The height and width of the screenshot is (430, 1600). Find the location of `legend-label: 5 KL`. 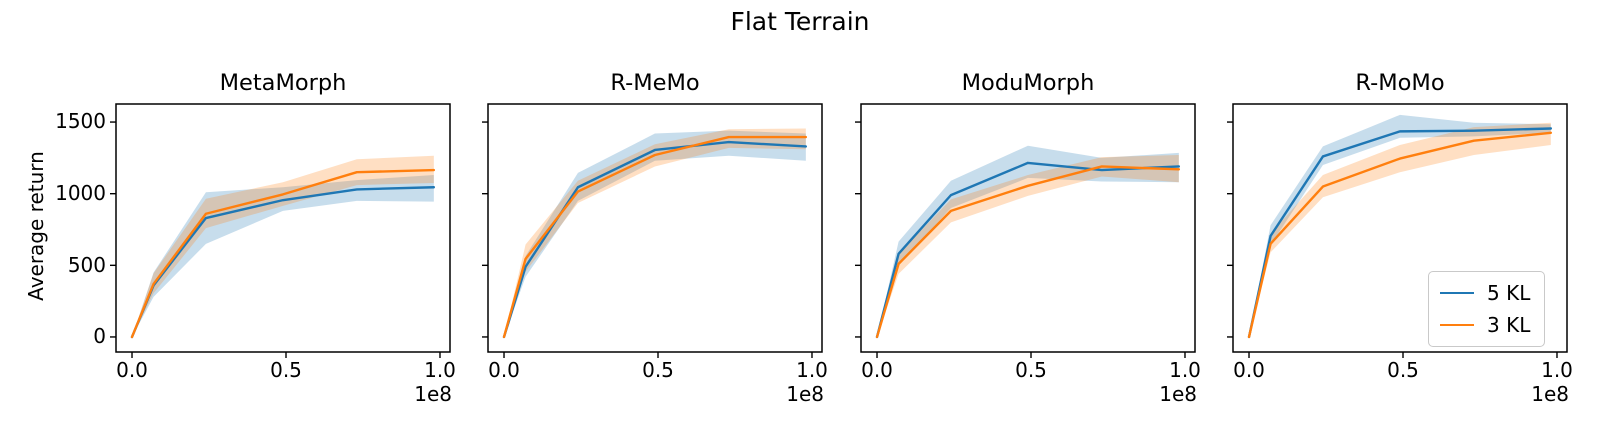

legend-label: 5 KL is located at coordinates (1509, 293).